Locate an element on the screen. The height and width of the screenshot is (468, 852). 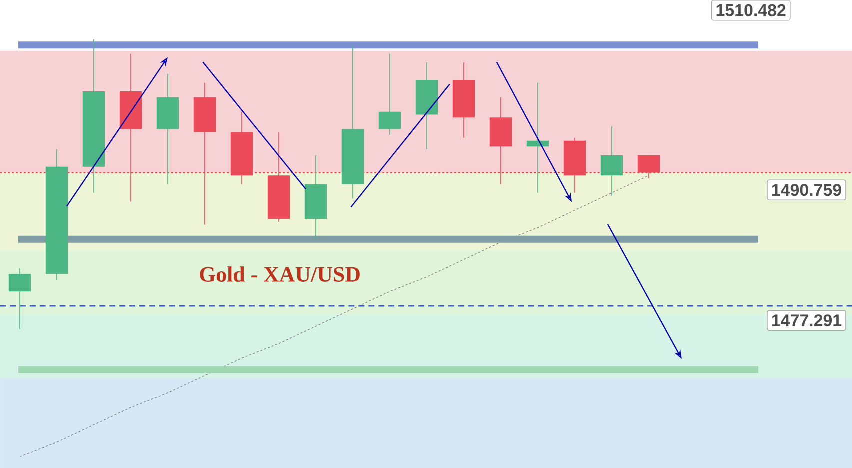
text: 1490.759 is located at coordinates (807, 190).